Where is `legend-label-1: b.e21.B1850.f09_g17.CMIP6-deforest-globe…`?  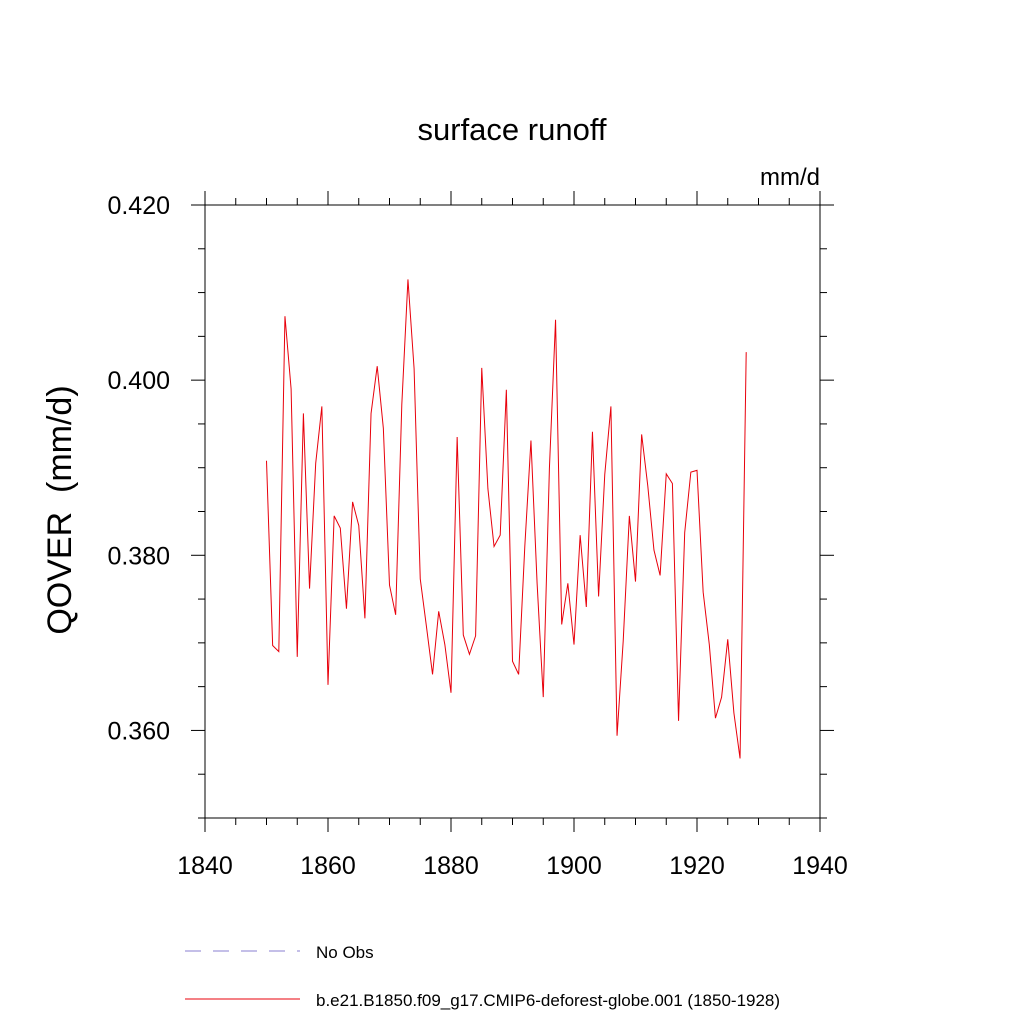
legend-label-1: b.e21.B1850.f09_g17.CMIP6-deforest-globe… is located at coordinates (548, 1000).